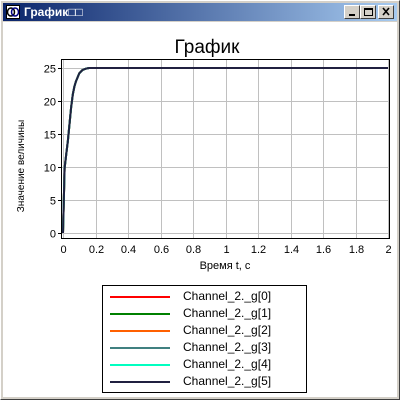 The width and height of the screenshot is (400, 400). What do you see at coordinates (128, 250) in the screenshot?
I see `x-tick-label: 0.4` at bounding box center [128, 250].